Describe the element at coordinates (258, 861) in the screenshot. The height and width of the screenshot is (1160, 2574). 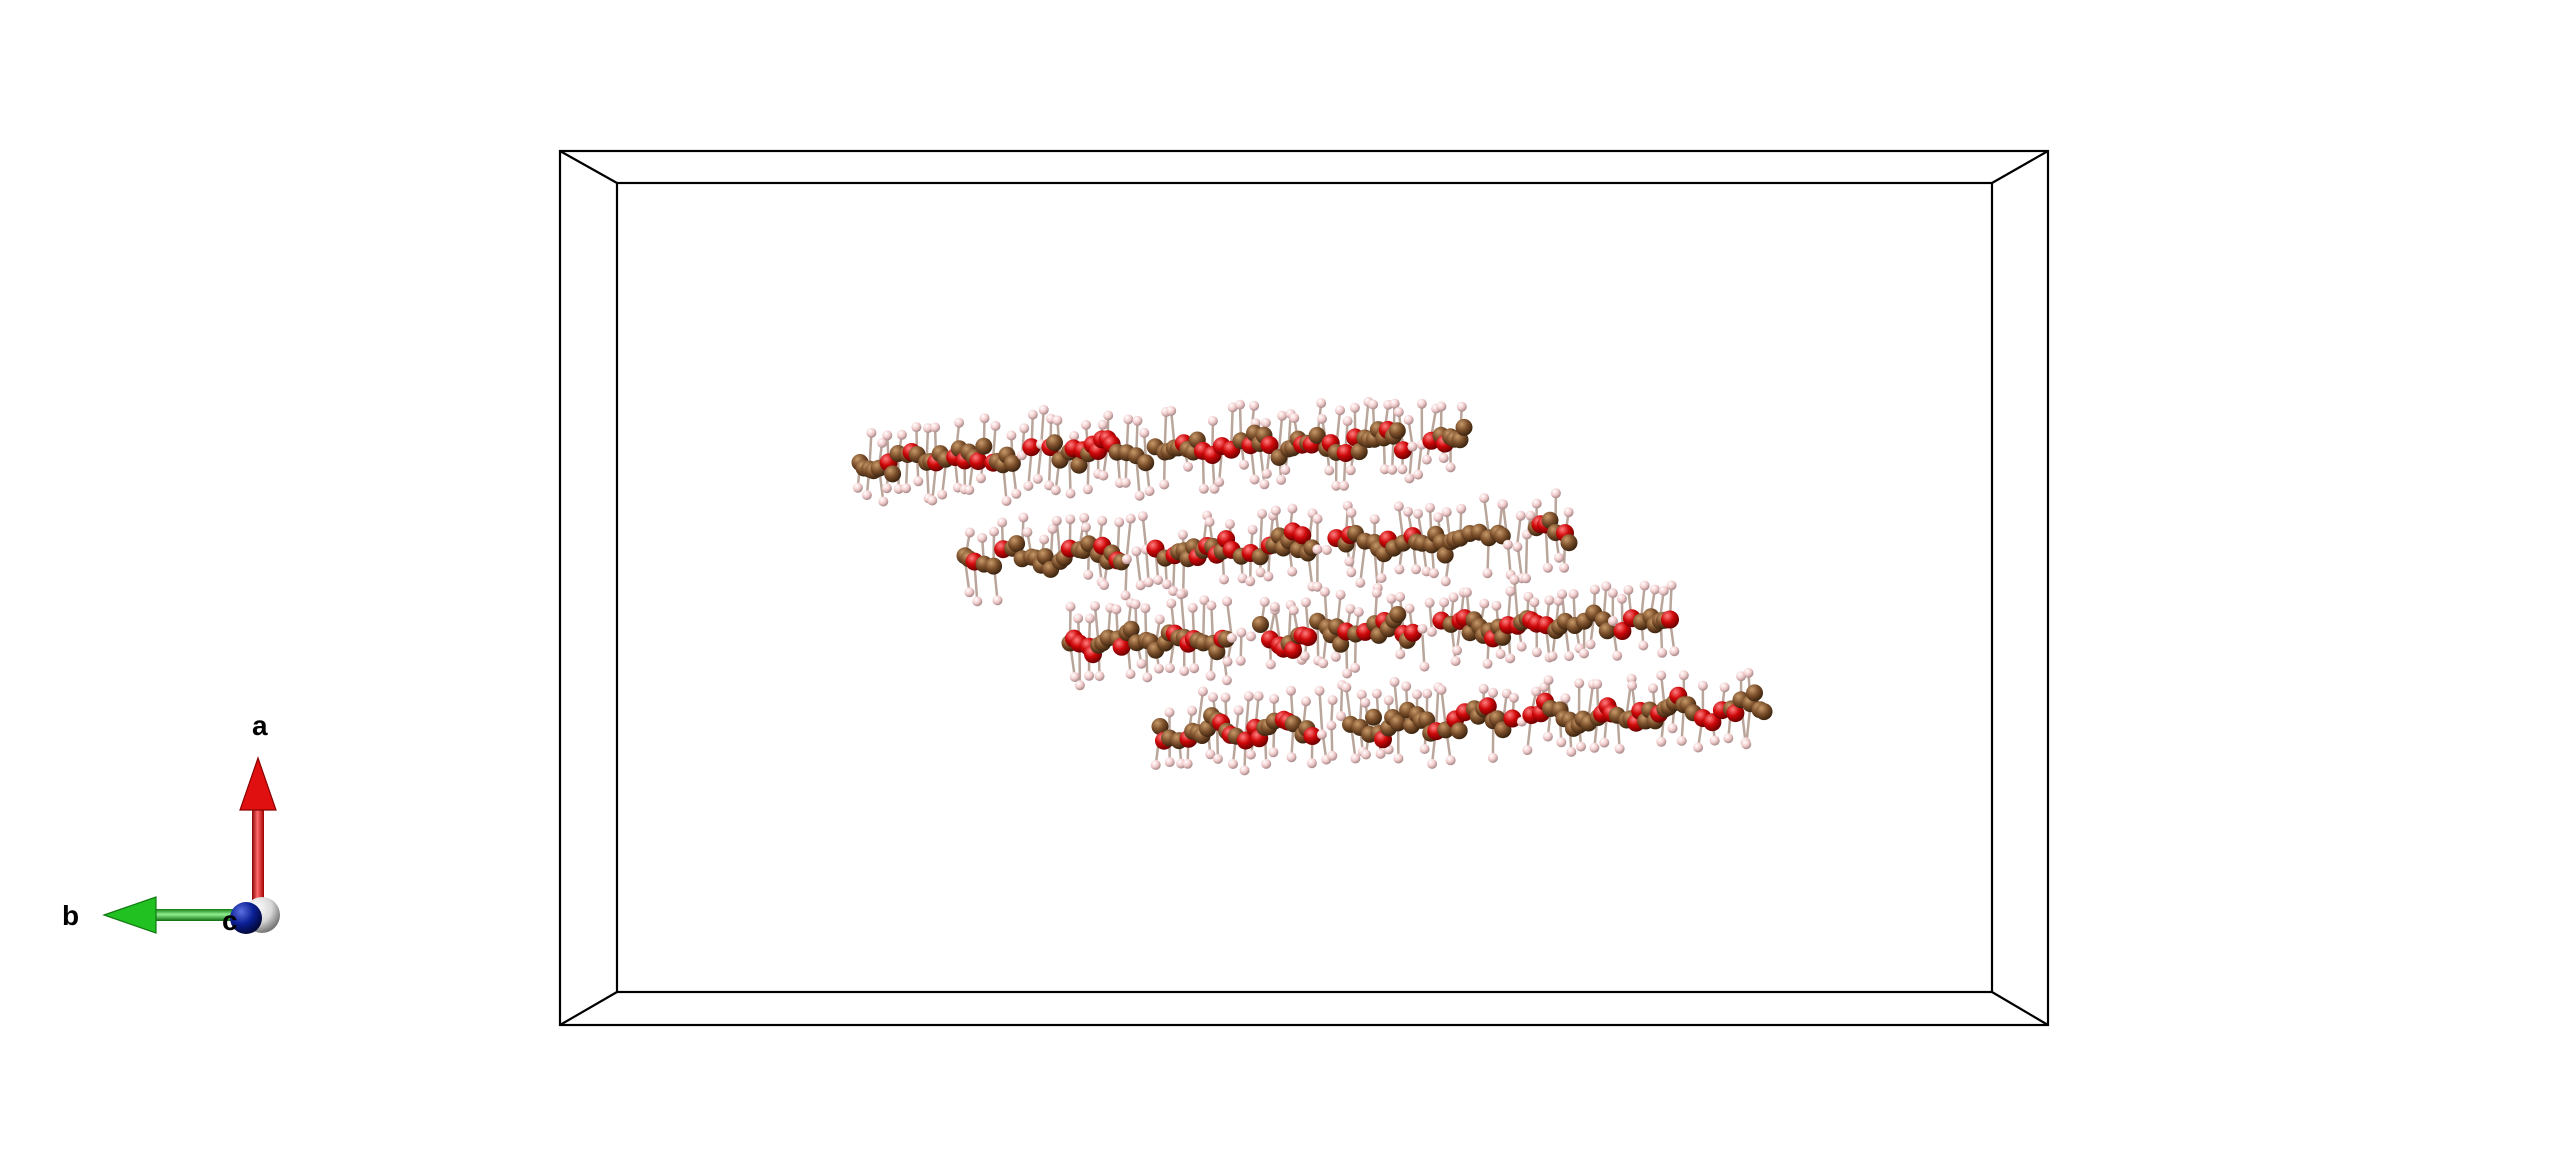
I see `axis-a-shaft` at that location.